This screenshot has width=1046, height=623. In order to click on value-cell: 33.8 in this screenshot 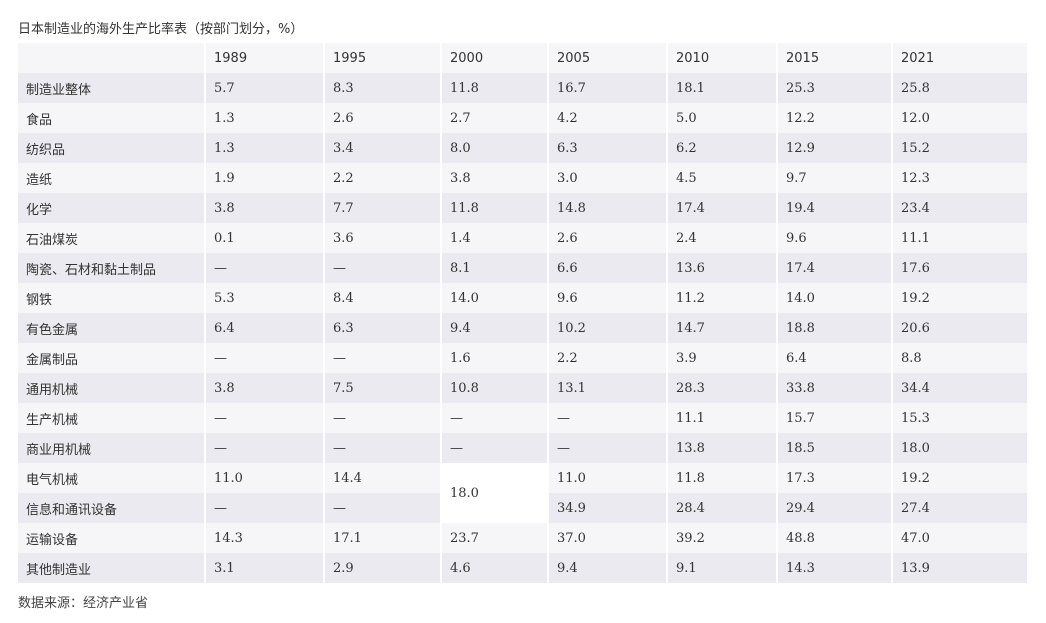, I will do `click(835, 388)`.